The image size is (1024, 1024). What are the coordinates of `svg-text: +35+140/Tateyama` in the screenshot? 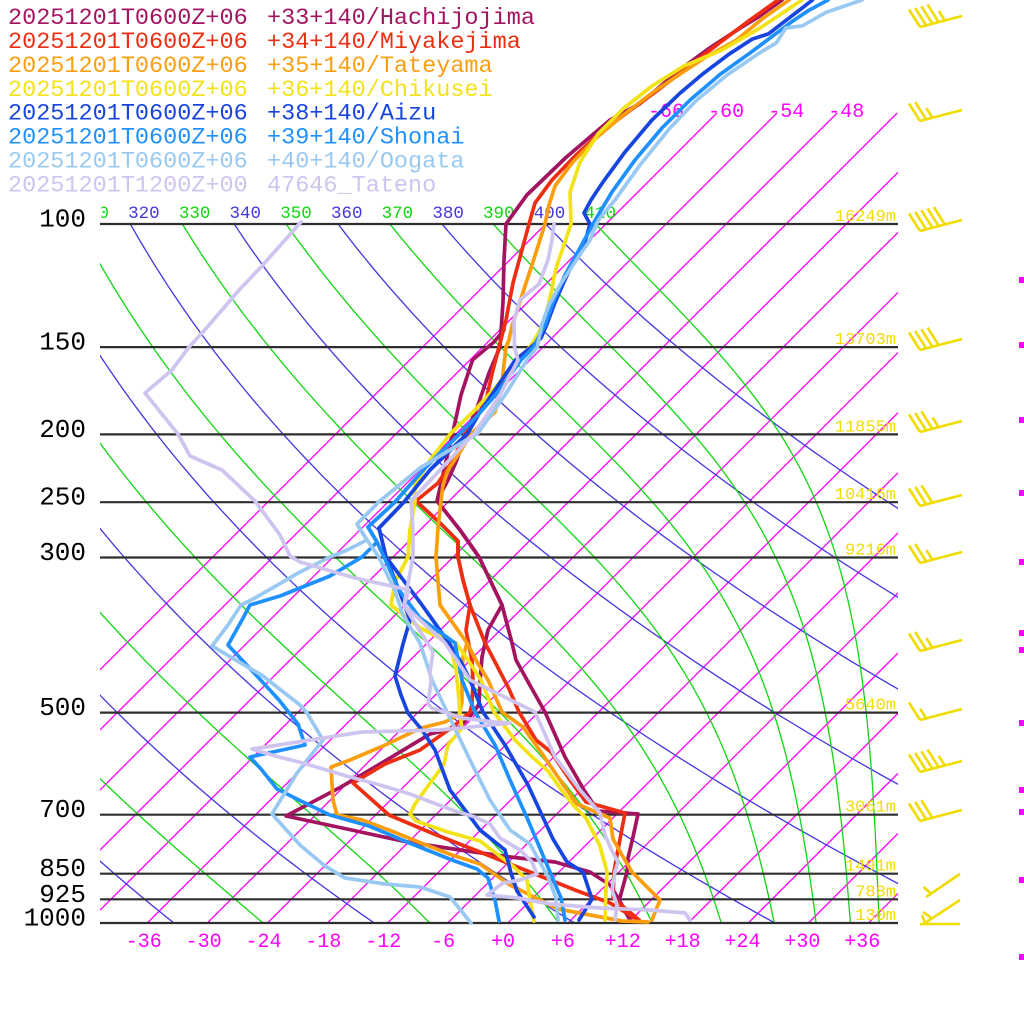 It's located at (380, 66).